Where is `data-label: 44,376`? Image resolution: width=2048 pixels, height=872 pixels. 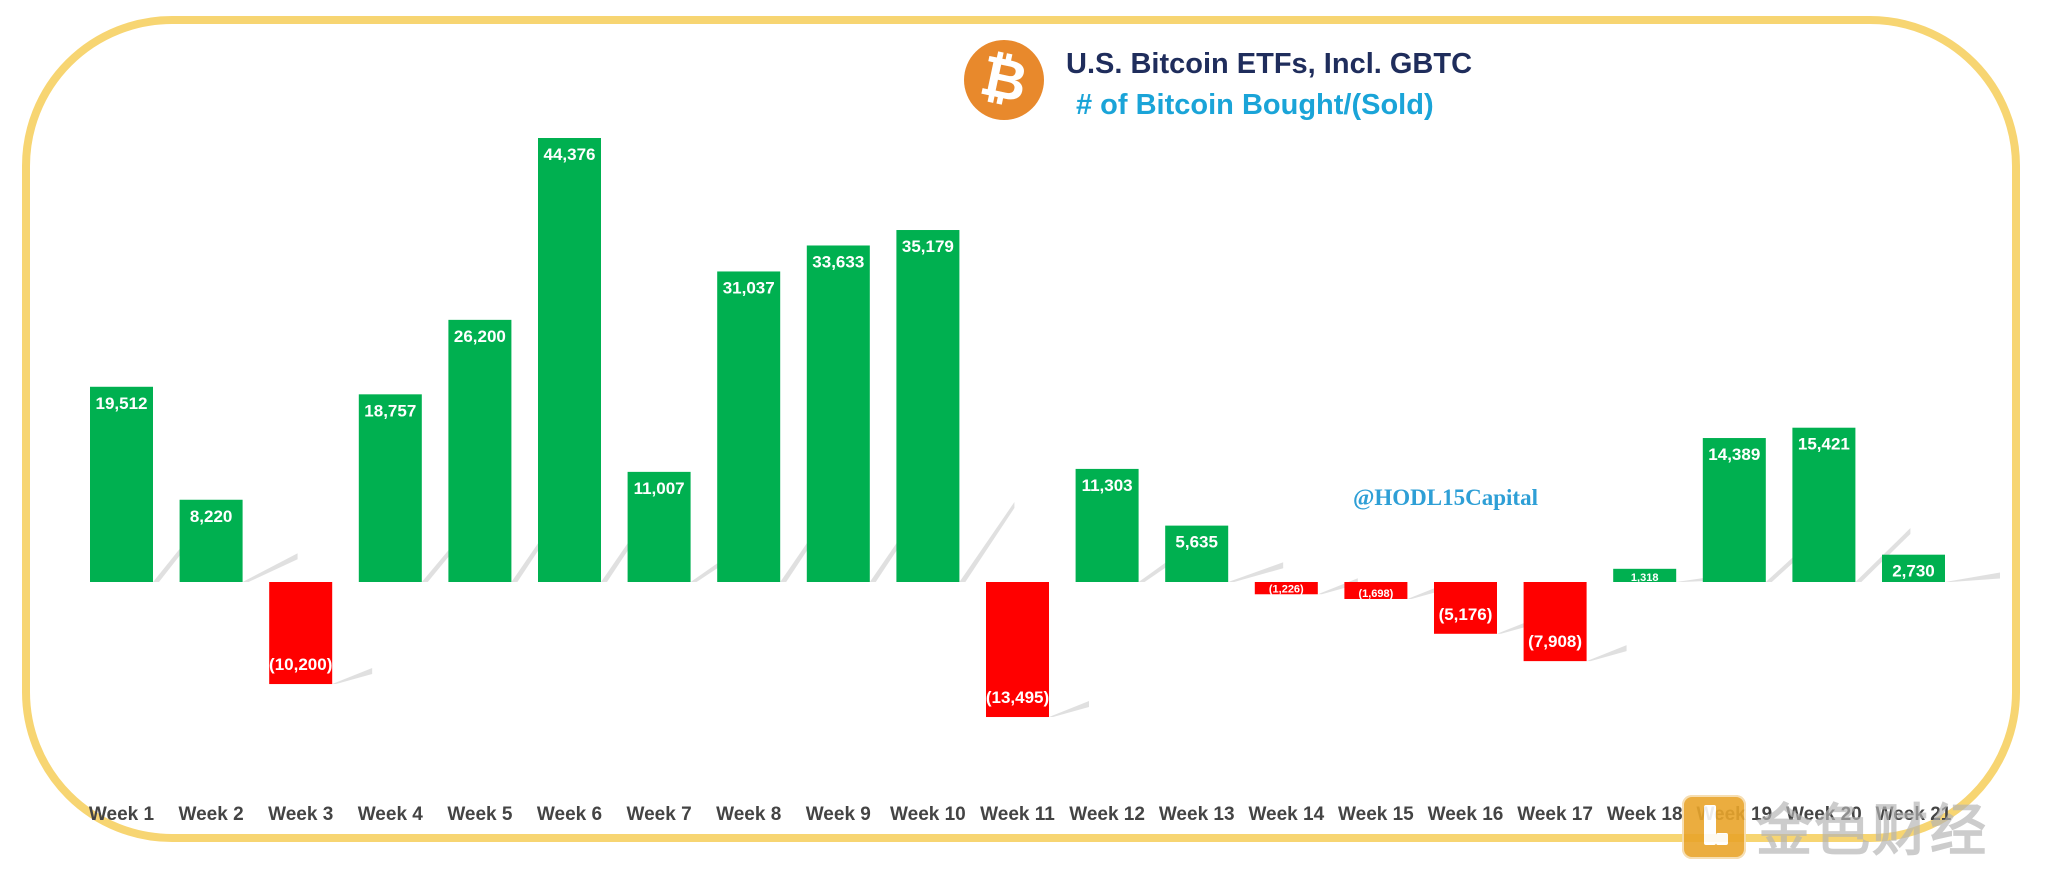
data-label: 44,376 is located at coordinates (570, 154).